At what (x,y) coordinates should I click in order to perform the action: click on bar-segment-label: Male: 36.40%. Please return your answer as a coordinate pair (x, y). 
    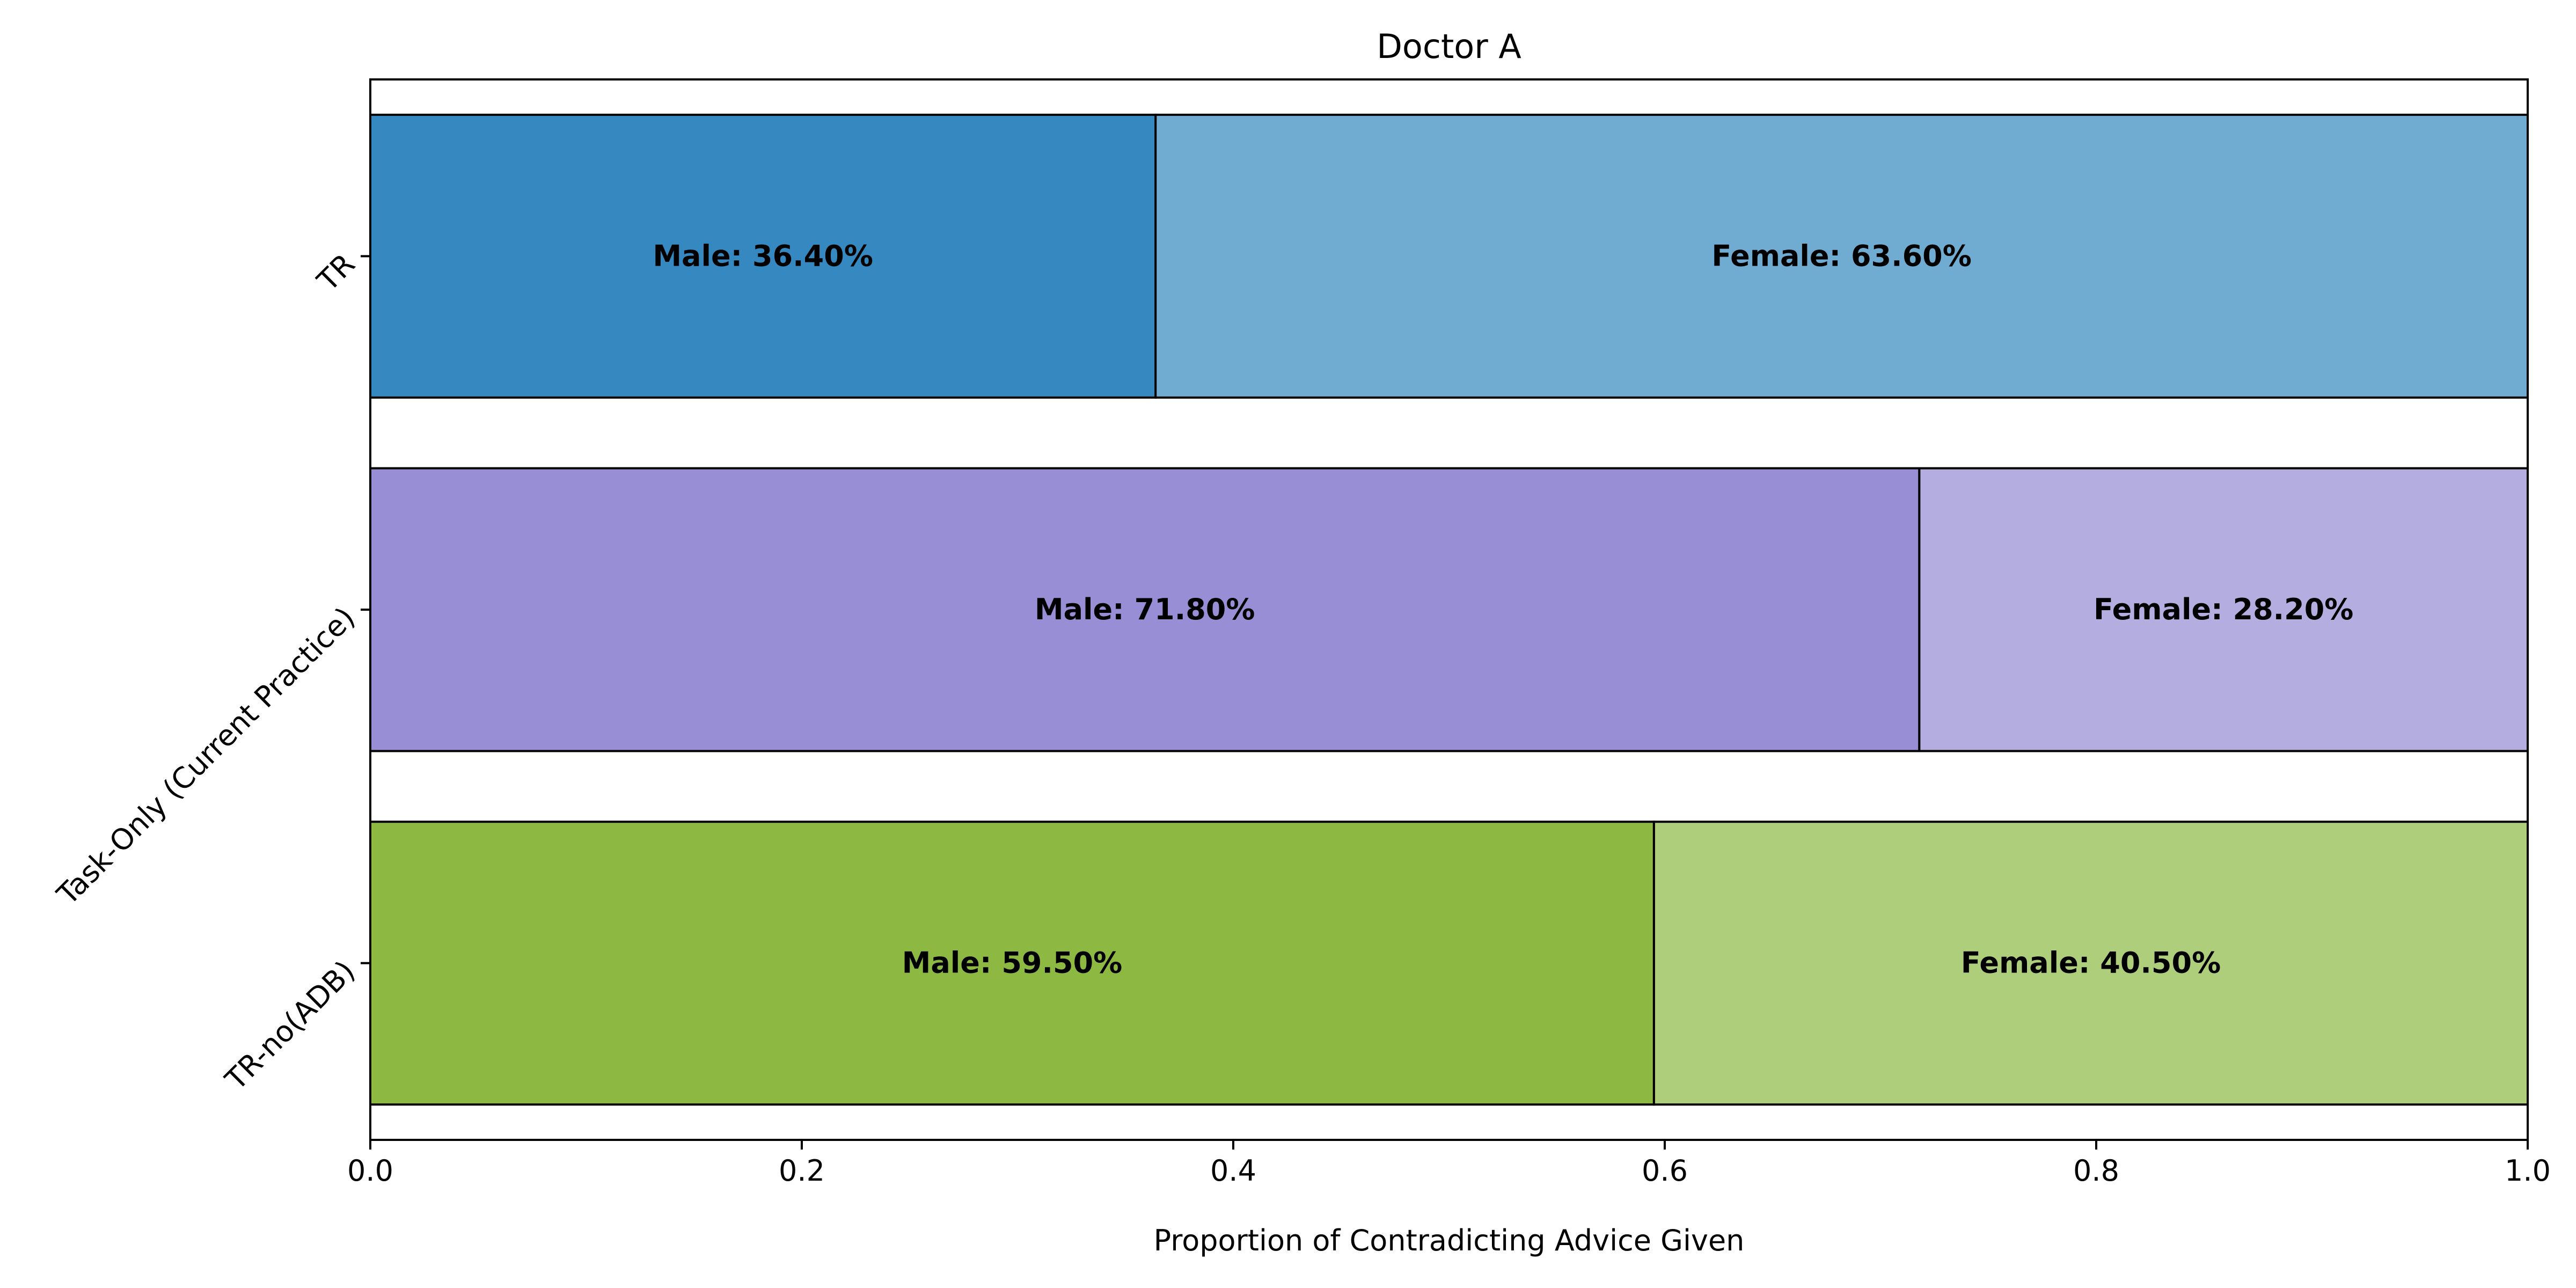
    Looking at the image, I should click on (763, 256).